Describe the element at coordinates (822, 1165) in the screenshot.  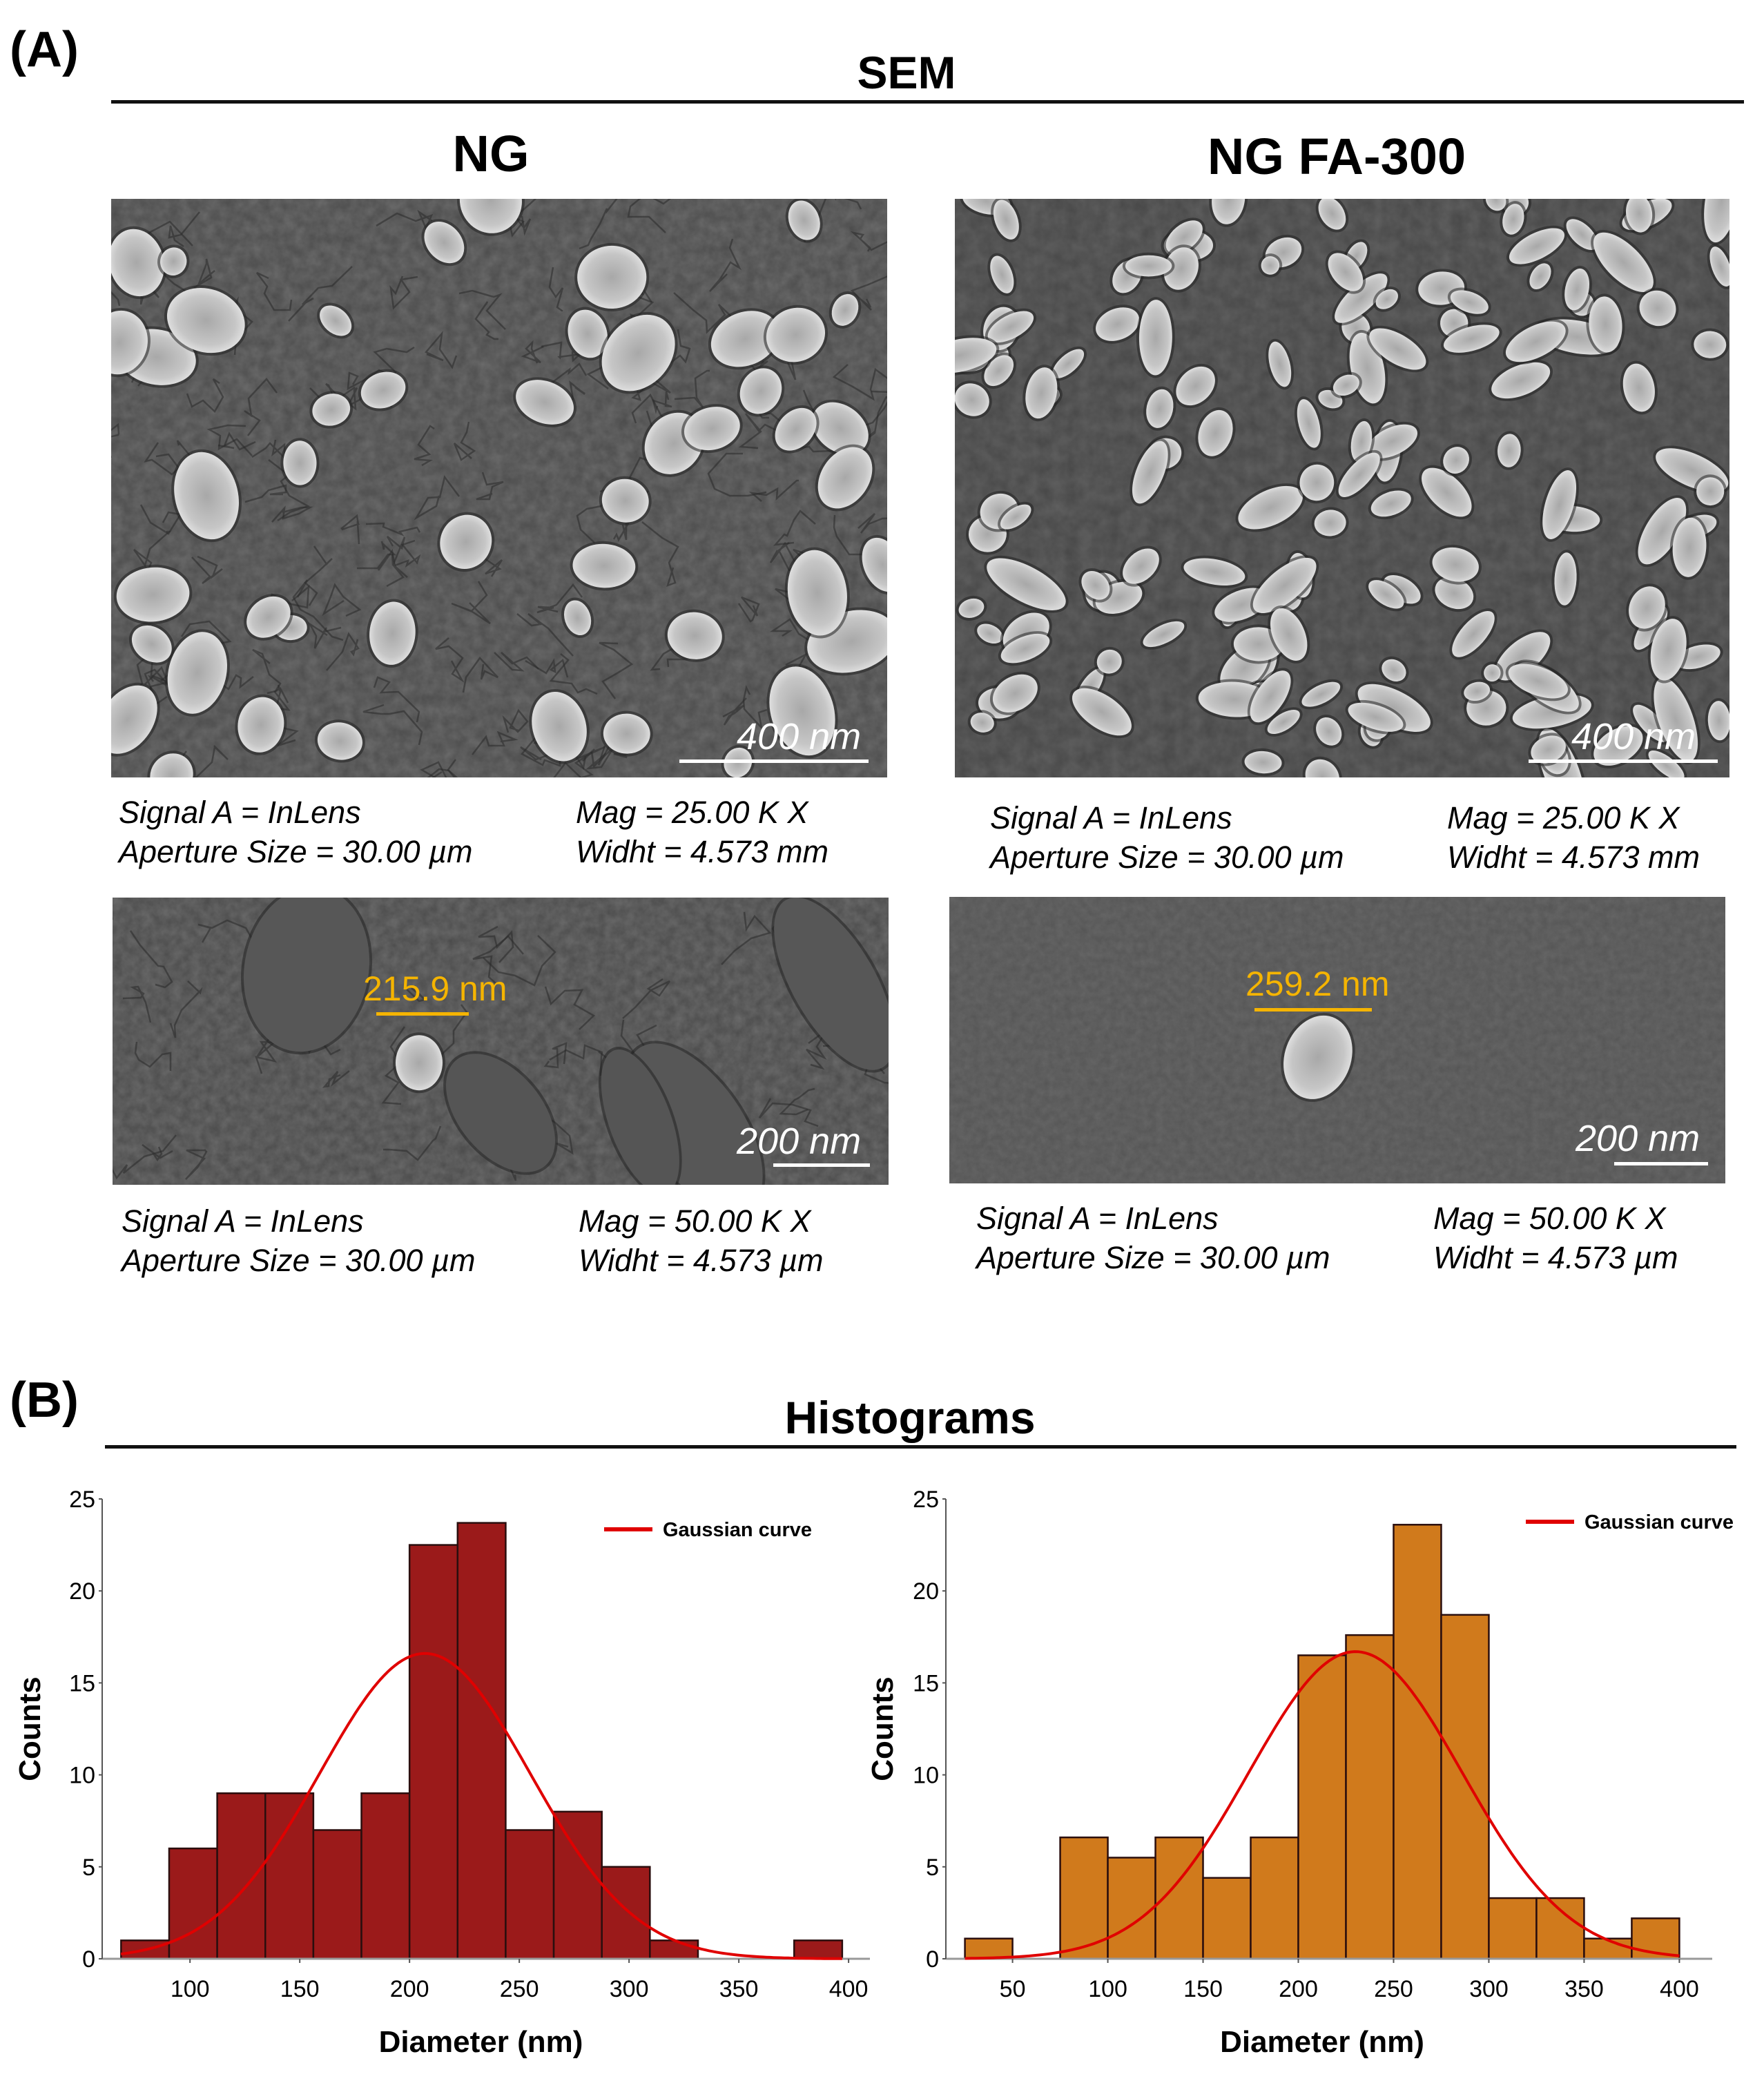
I see `scale-bar-ng-50k` at that location.